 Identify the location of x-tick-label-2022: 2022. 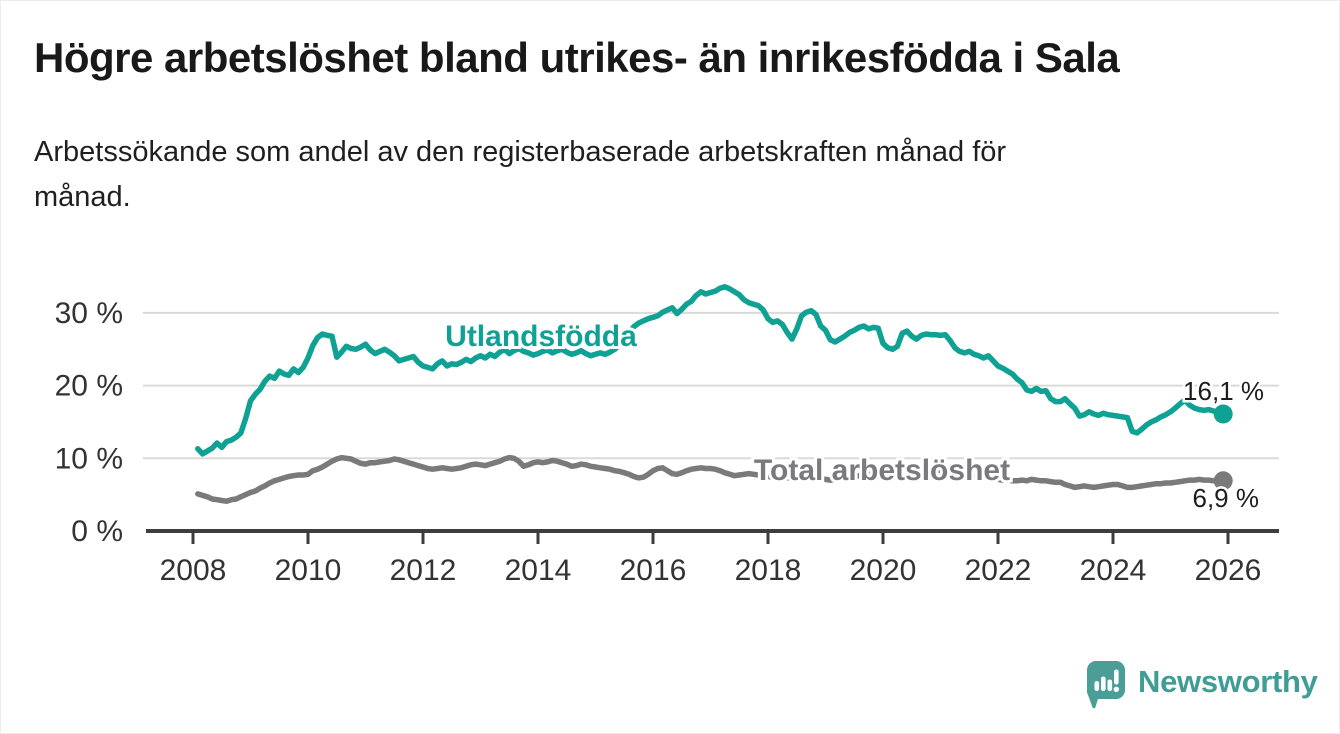
(998, 570).